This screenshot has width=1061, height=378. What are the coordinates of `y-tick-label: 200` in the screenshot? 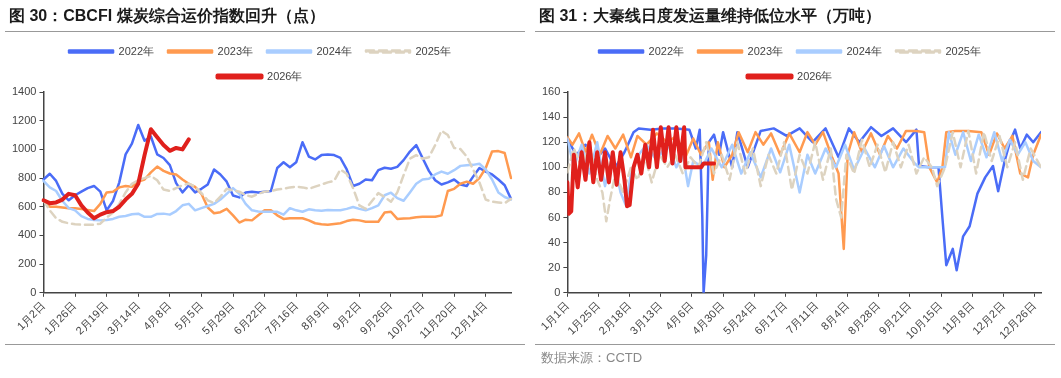 It's located at (27, 263).